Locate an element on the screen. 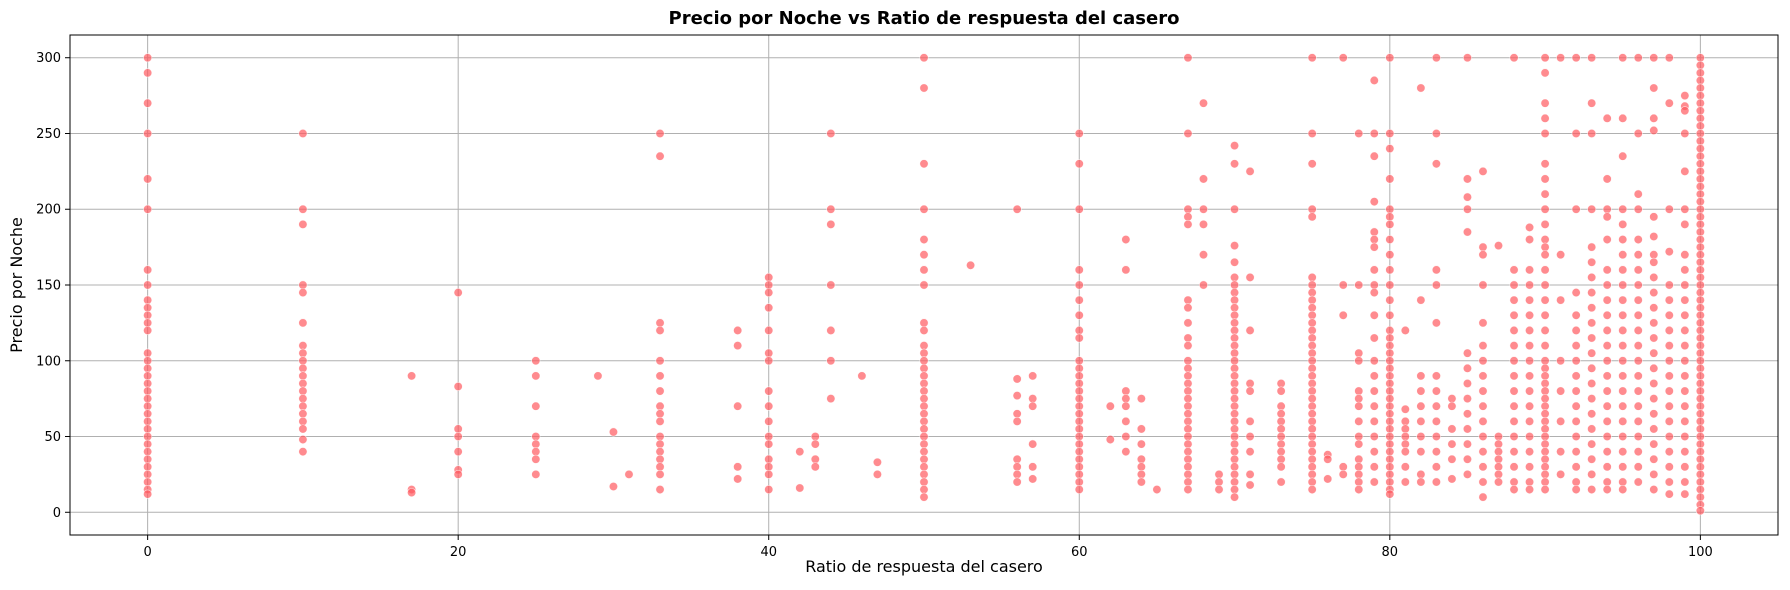 The height and width of the screenshot is (590, 1790). y-axis-ticks: 0 50 100 150 200 250 300 is located at coordinates (53, 286).